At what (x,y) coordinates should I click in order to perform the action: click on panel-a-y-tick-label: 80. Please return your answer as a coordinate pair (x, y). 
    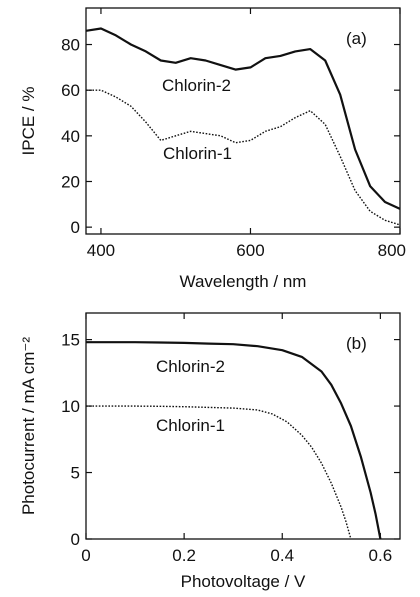
    Looking at the image, I should click on (70, 45).